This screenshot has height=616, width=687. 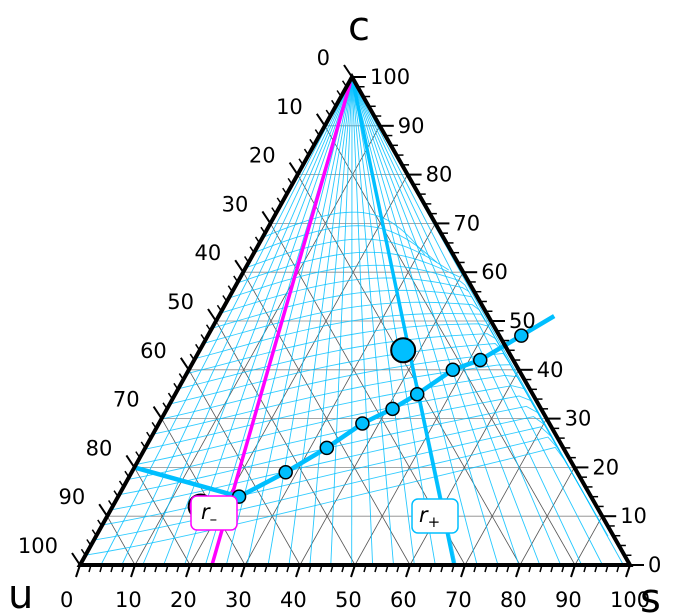 I want to click on s-axis-tick-label: 40, so click(x=293, y=600).